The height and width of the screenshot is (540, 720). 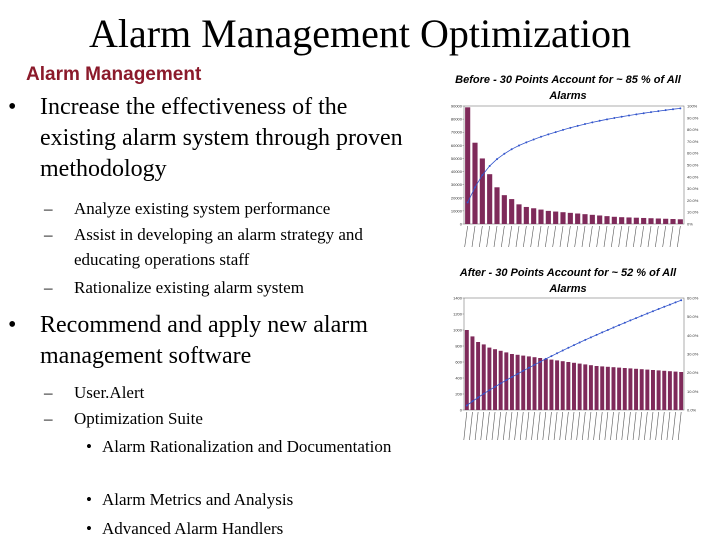 I want to click on y2-tick-label: 40.0%, so click(x=693, y=176).